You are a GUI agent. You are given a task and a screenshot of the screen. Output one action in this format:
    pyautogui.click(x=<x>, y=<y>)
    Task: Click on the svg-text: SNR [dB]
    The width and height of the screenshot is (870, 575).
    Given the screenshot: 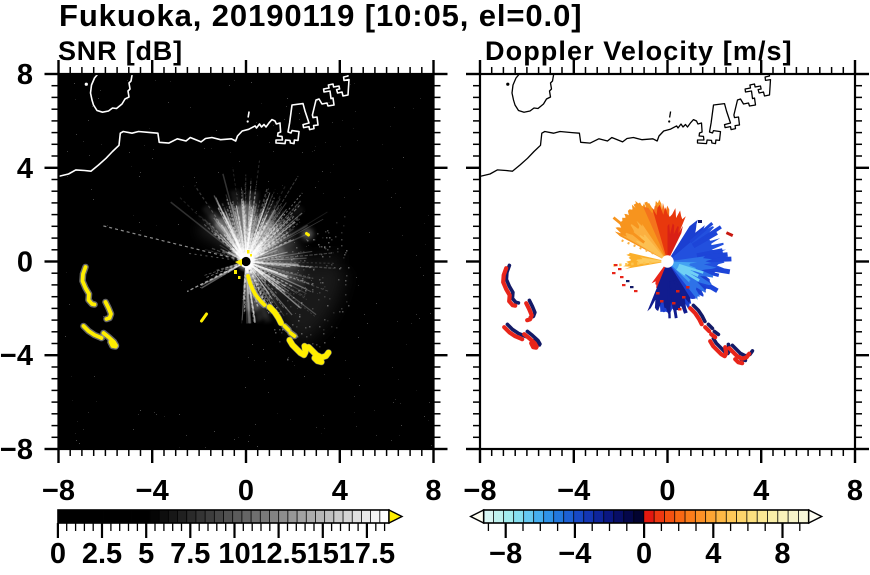 What is the action you would take?
    pyautogui.click(x=120, y=51)
    